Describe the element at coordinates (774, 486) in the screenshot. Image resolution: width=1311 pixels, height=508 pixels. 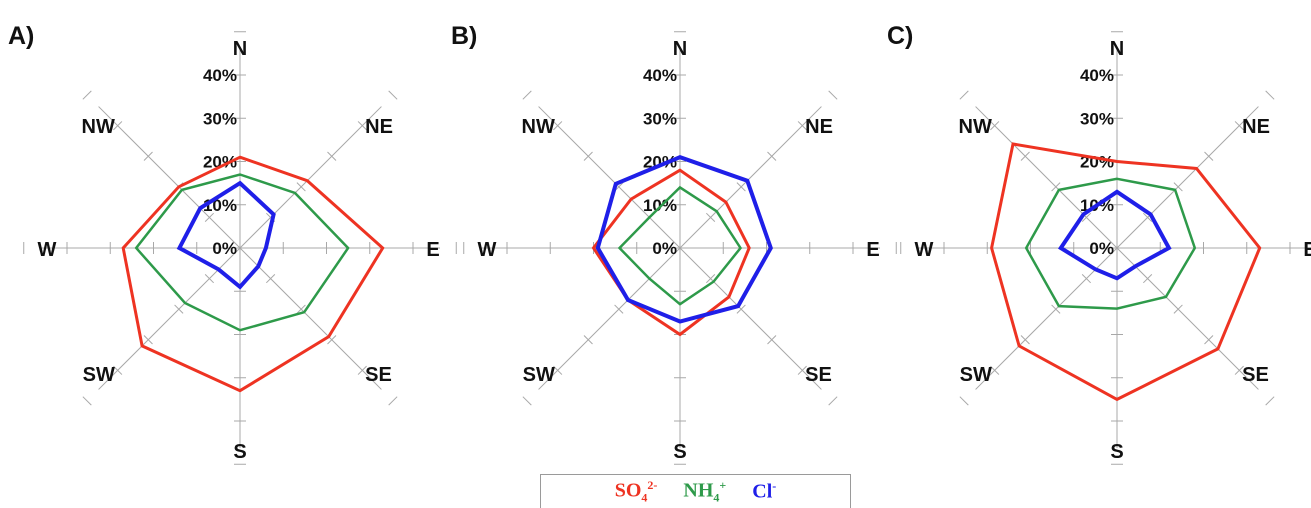
I see `legend-cl-sup: -` at that location.